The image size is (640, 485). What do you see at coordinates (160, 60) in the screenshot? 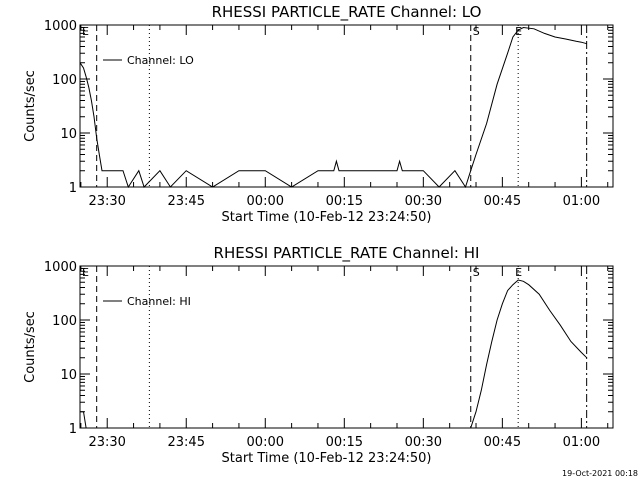
I see `legend-label: Channel: LO` at bounding box center [160, 60].